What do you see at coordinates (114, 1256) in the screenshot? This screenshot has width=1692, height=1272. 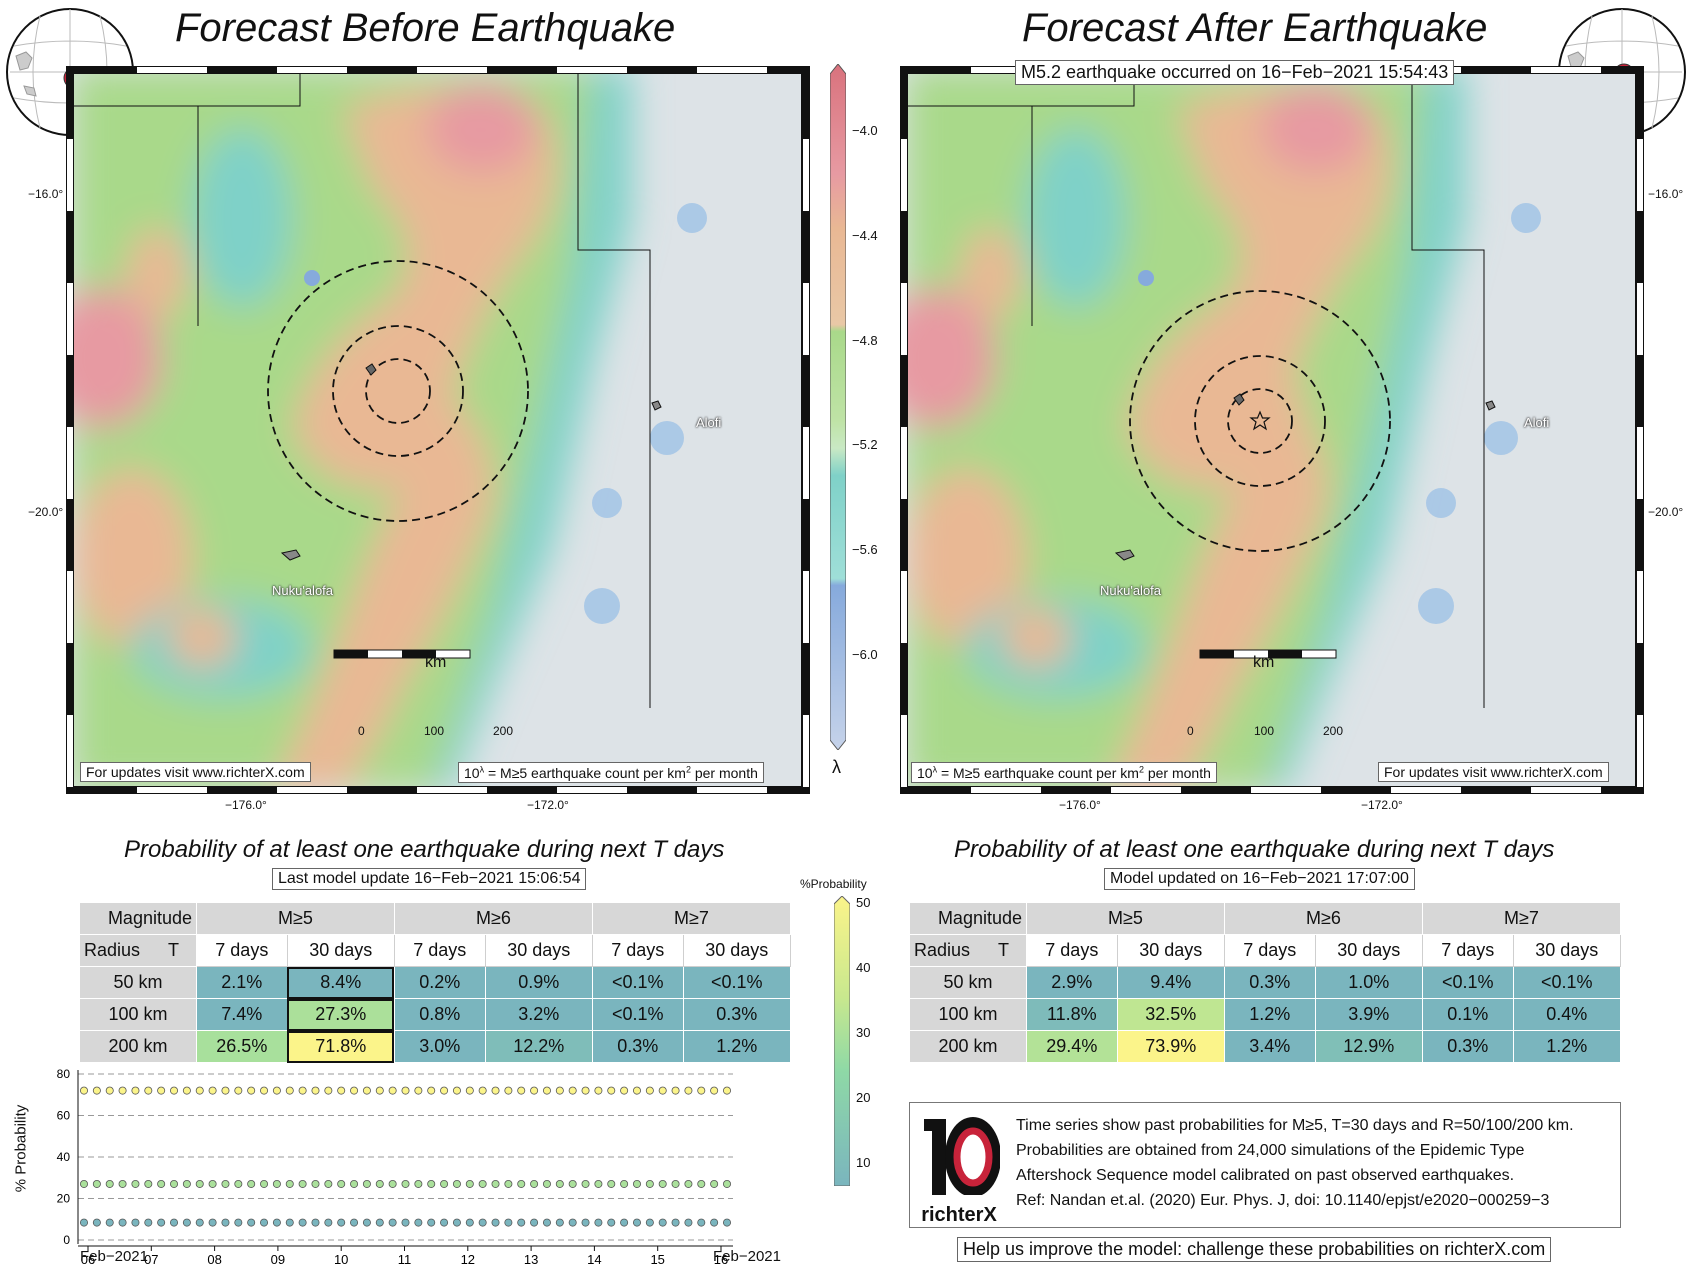 I see `chart-x-start-label: Feb−2021` at bounding box center [114, 1256].